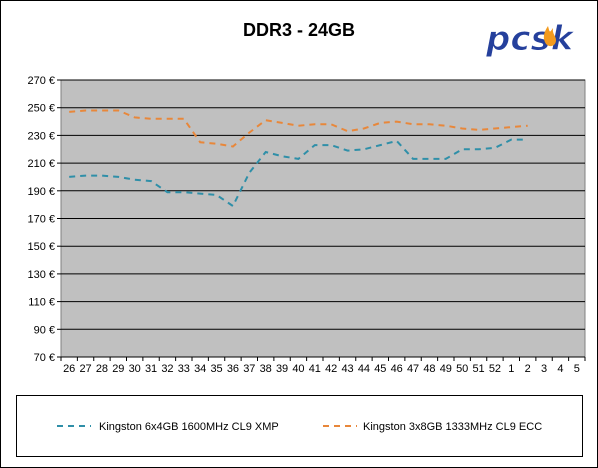 This screenshot has width=598, height=468. Describe the element at coordinates (41, 275) in the screenshot. I see `y-tick-label: 130 €` at that location.